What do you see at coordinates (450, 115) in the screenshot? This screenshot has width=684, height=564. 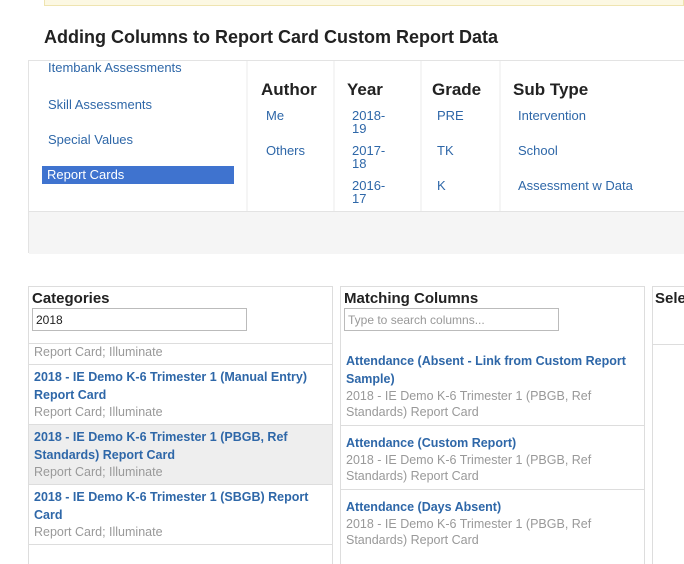 I see `grade-option-pre: PRE` at bounding box center [450, 115].